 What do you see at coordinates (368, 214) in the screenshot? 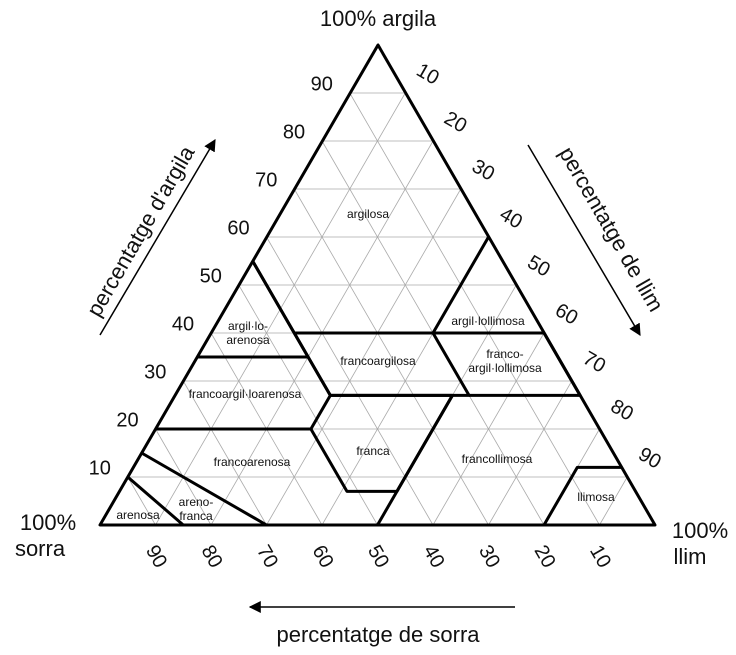
I see `region-label: argilosa` at bounding box center [368, 214].